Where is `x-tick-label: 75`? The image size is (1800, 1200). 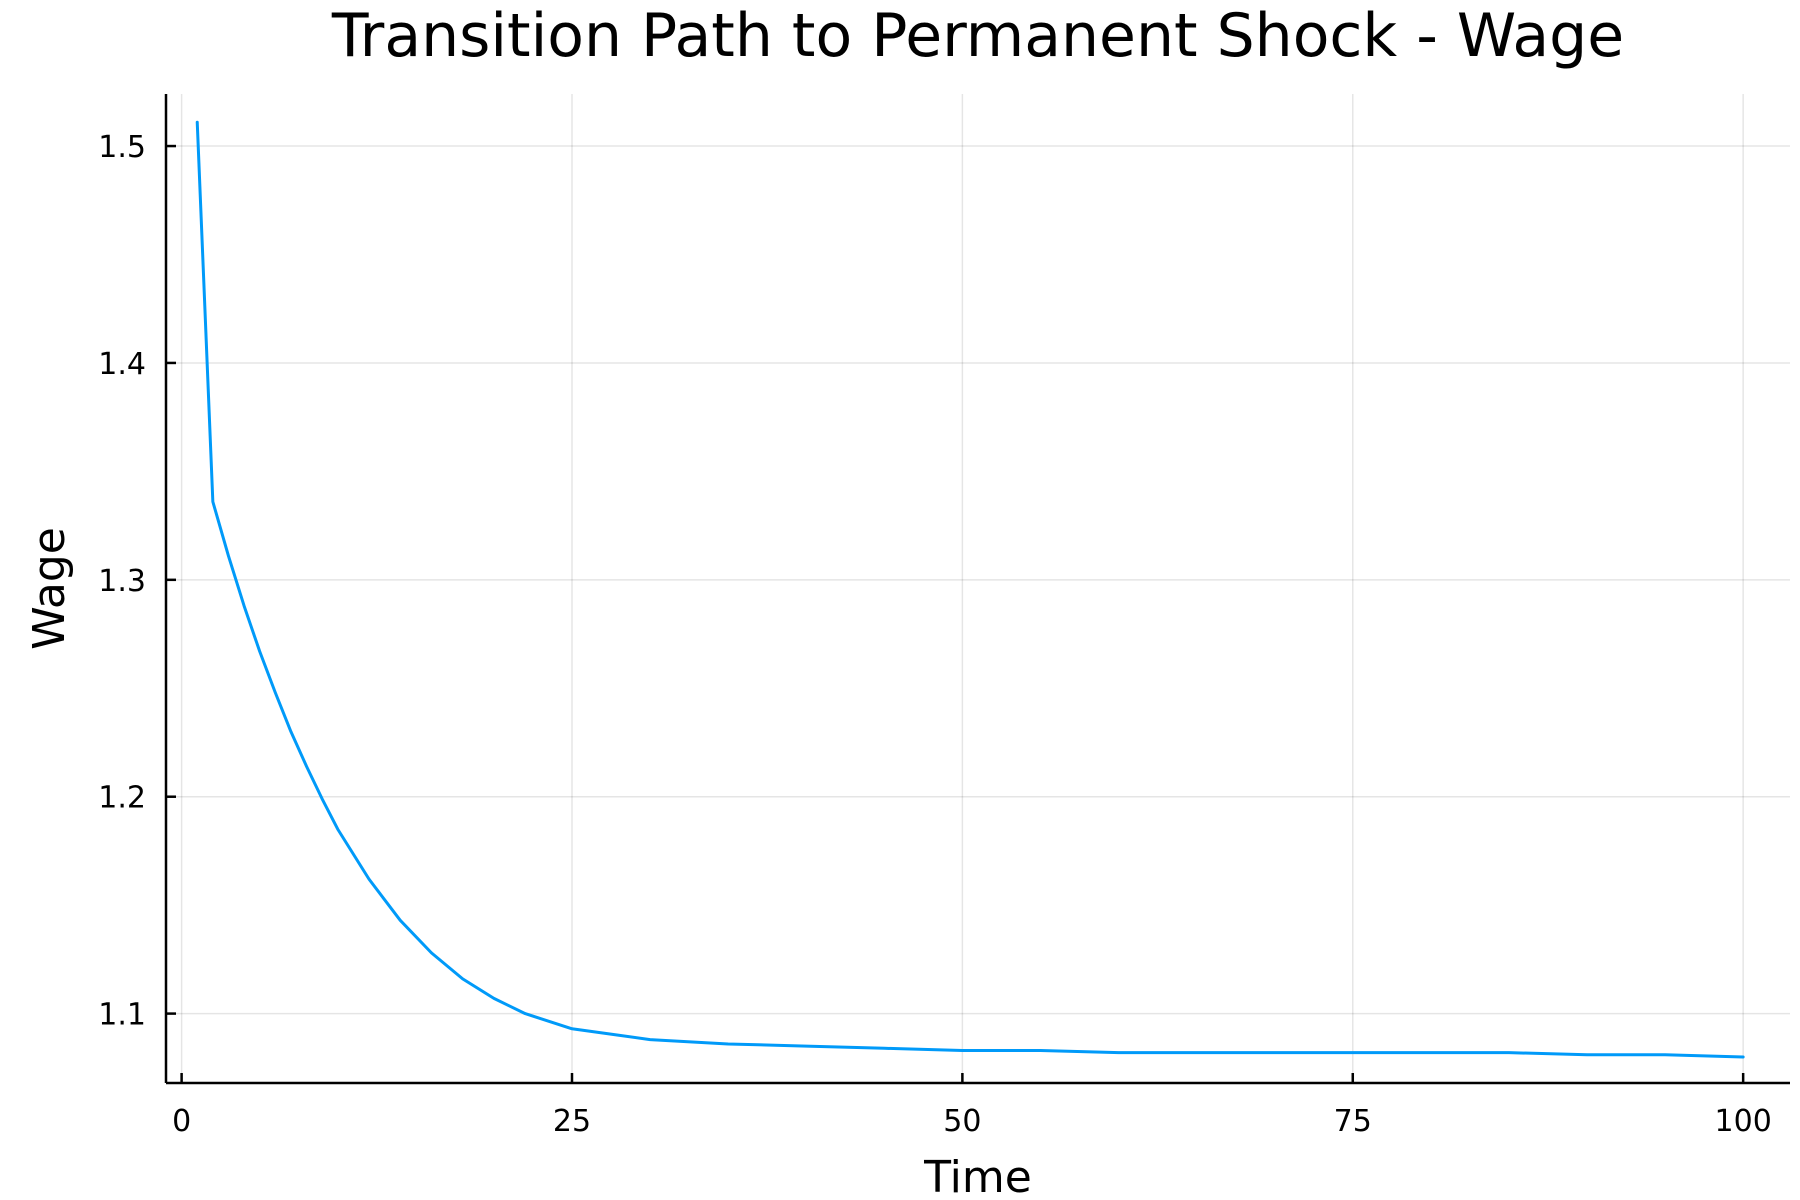
x-tick-label: 75 is located at coordinates (1353, 1121).